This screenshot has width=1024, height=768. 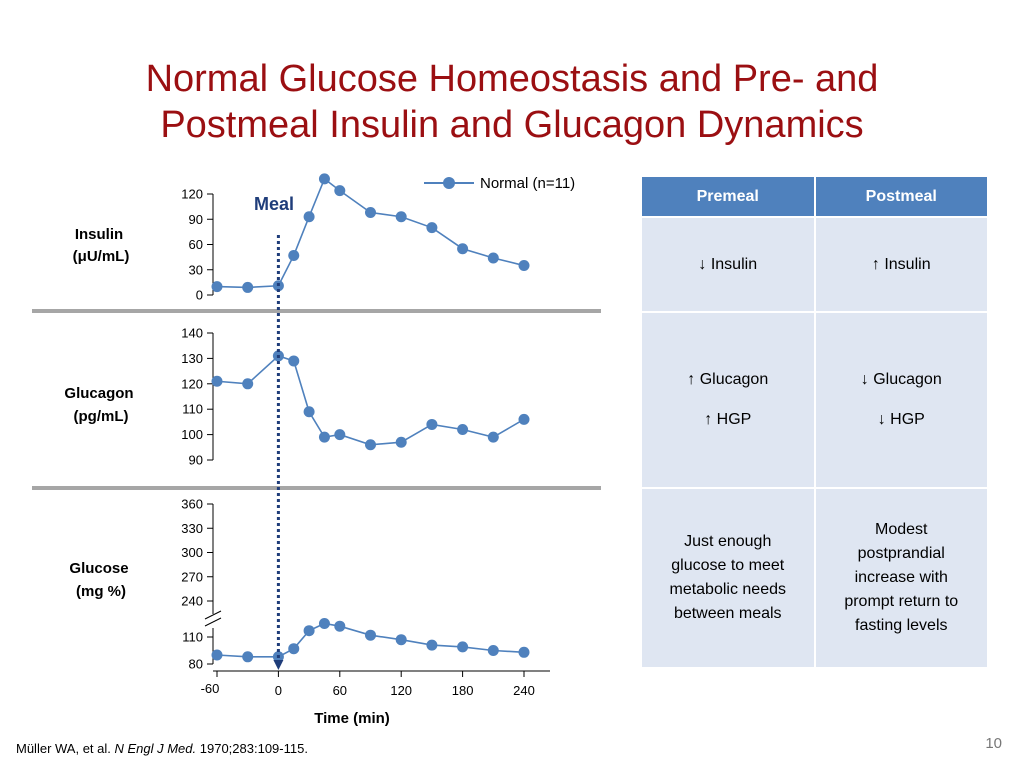 I want to click on x-tick-label: 60, so click(x=340, y=690).